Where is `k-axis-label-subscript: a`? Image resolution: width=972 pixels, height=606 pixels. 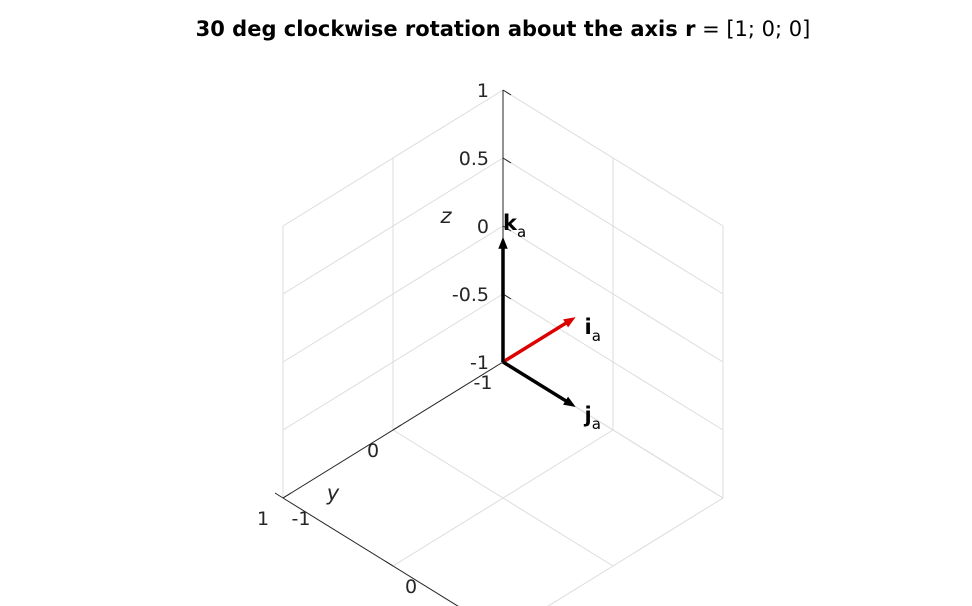 k-axis-label-subscript: a is located at coordinates (521, 232).